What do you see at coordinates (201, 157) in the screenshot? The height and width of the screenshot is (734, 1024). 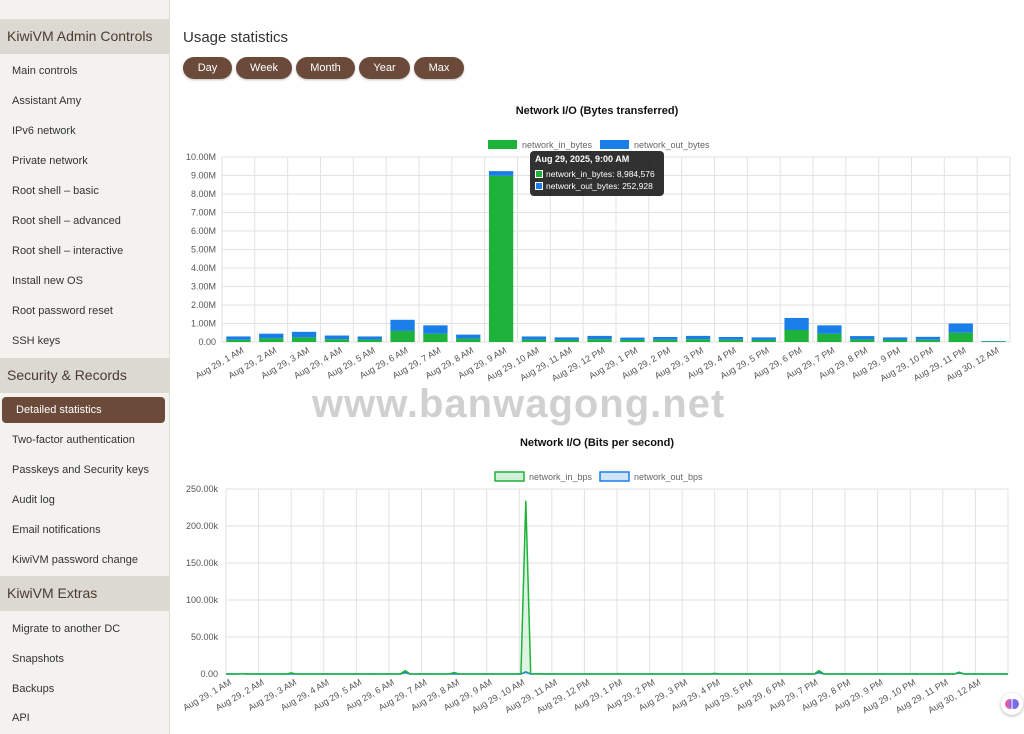 I see `y-tick-label: 10.00M` at bounding box center [201, 157].